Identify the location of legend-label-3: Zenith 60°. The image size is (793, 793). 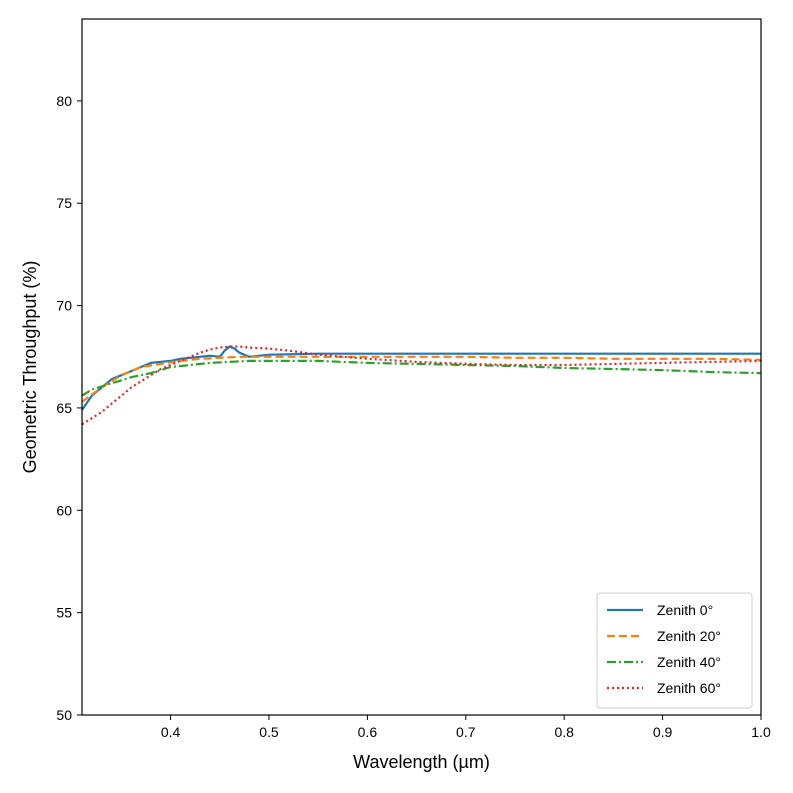
(689, 688).